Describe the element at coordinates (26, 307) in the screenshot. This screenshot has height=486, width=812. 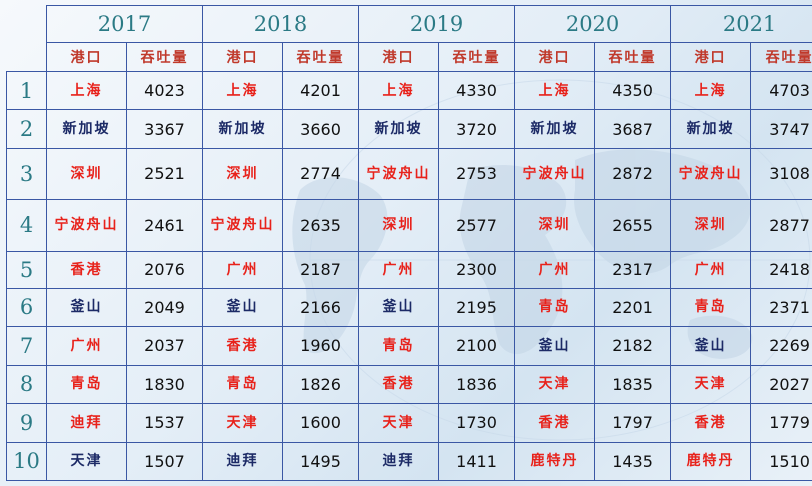
I see `rank-cell: 6` at that location.